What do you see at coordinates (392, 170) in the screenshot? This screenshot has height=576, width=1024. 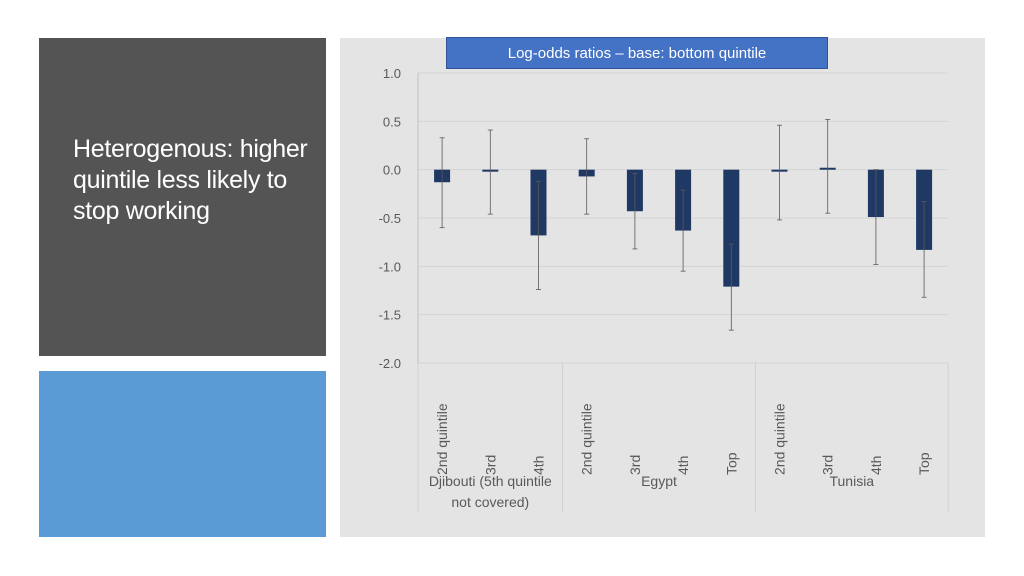 I see `y-tick-label: 0.0` at bounding box center [392, 170].